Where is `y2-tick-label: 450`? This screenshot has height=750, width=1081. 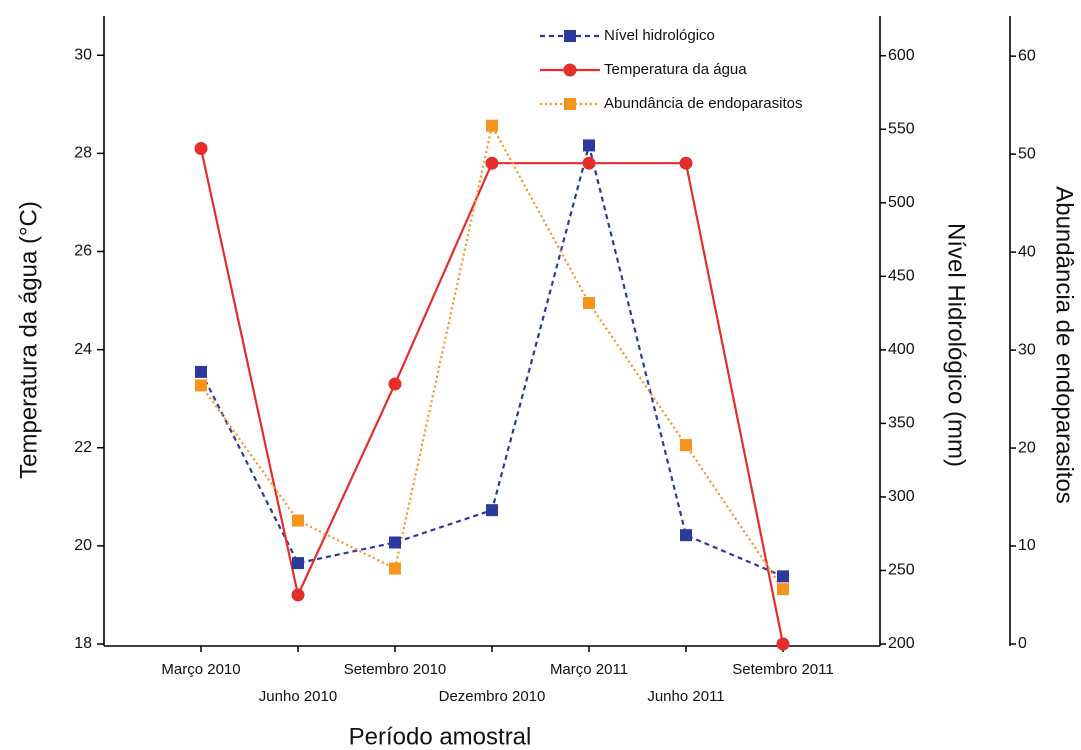
y2-tick-label: 450 is located at coordinates (901, 276).